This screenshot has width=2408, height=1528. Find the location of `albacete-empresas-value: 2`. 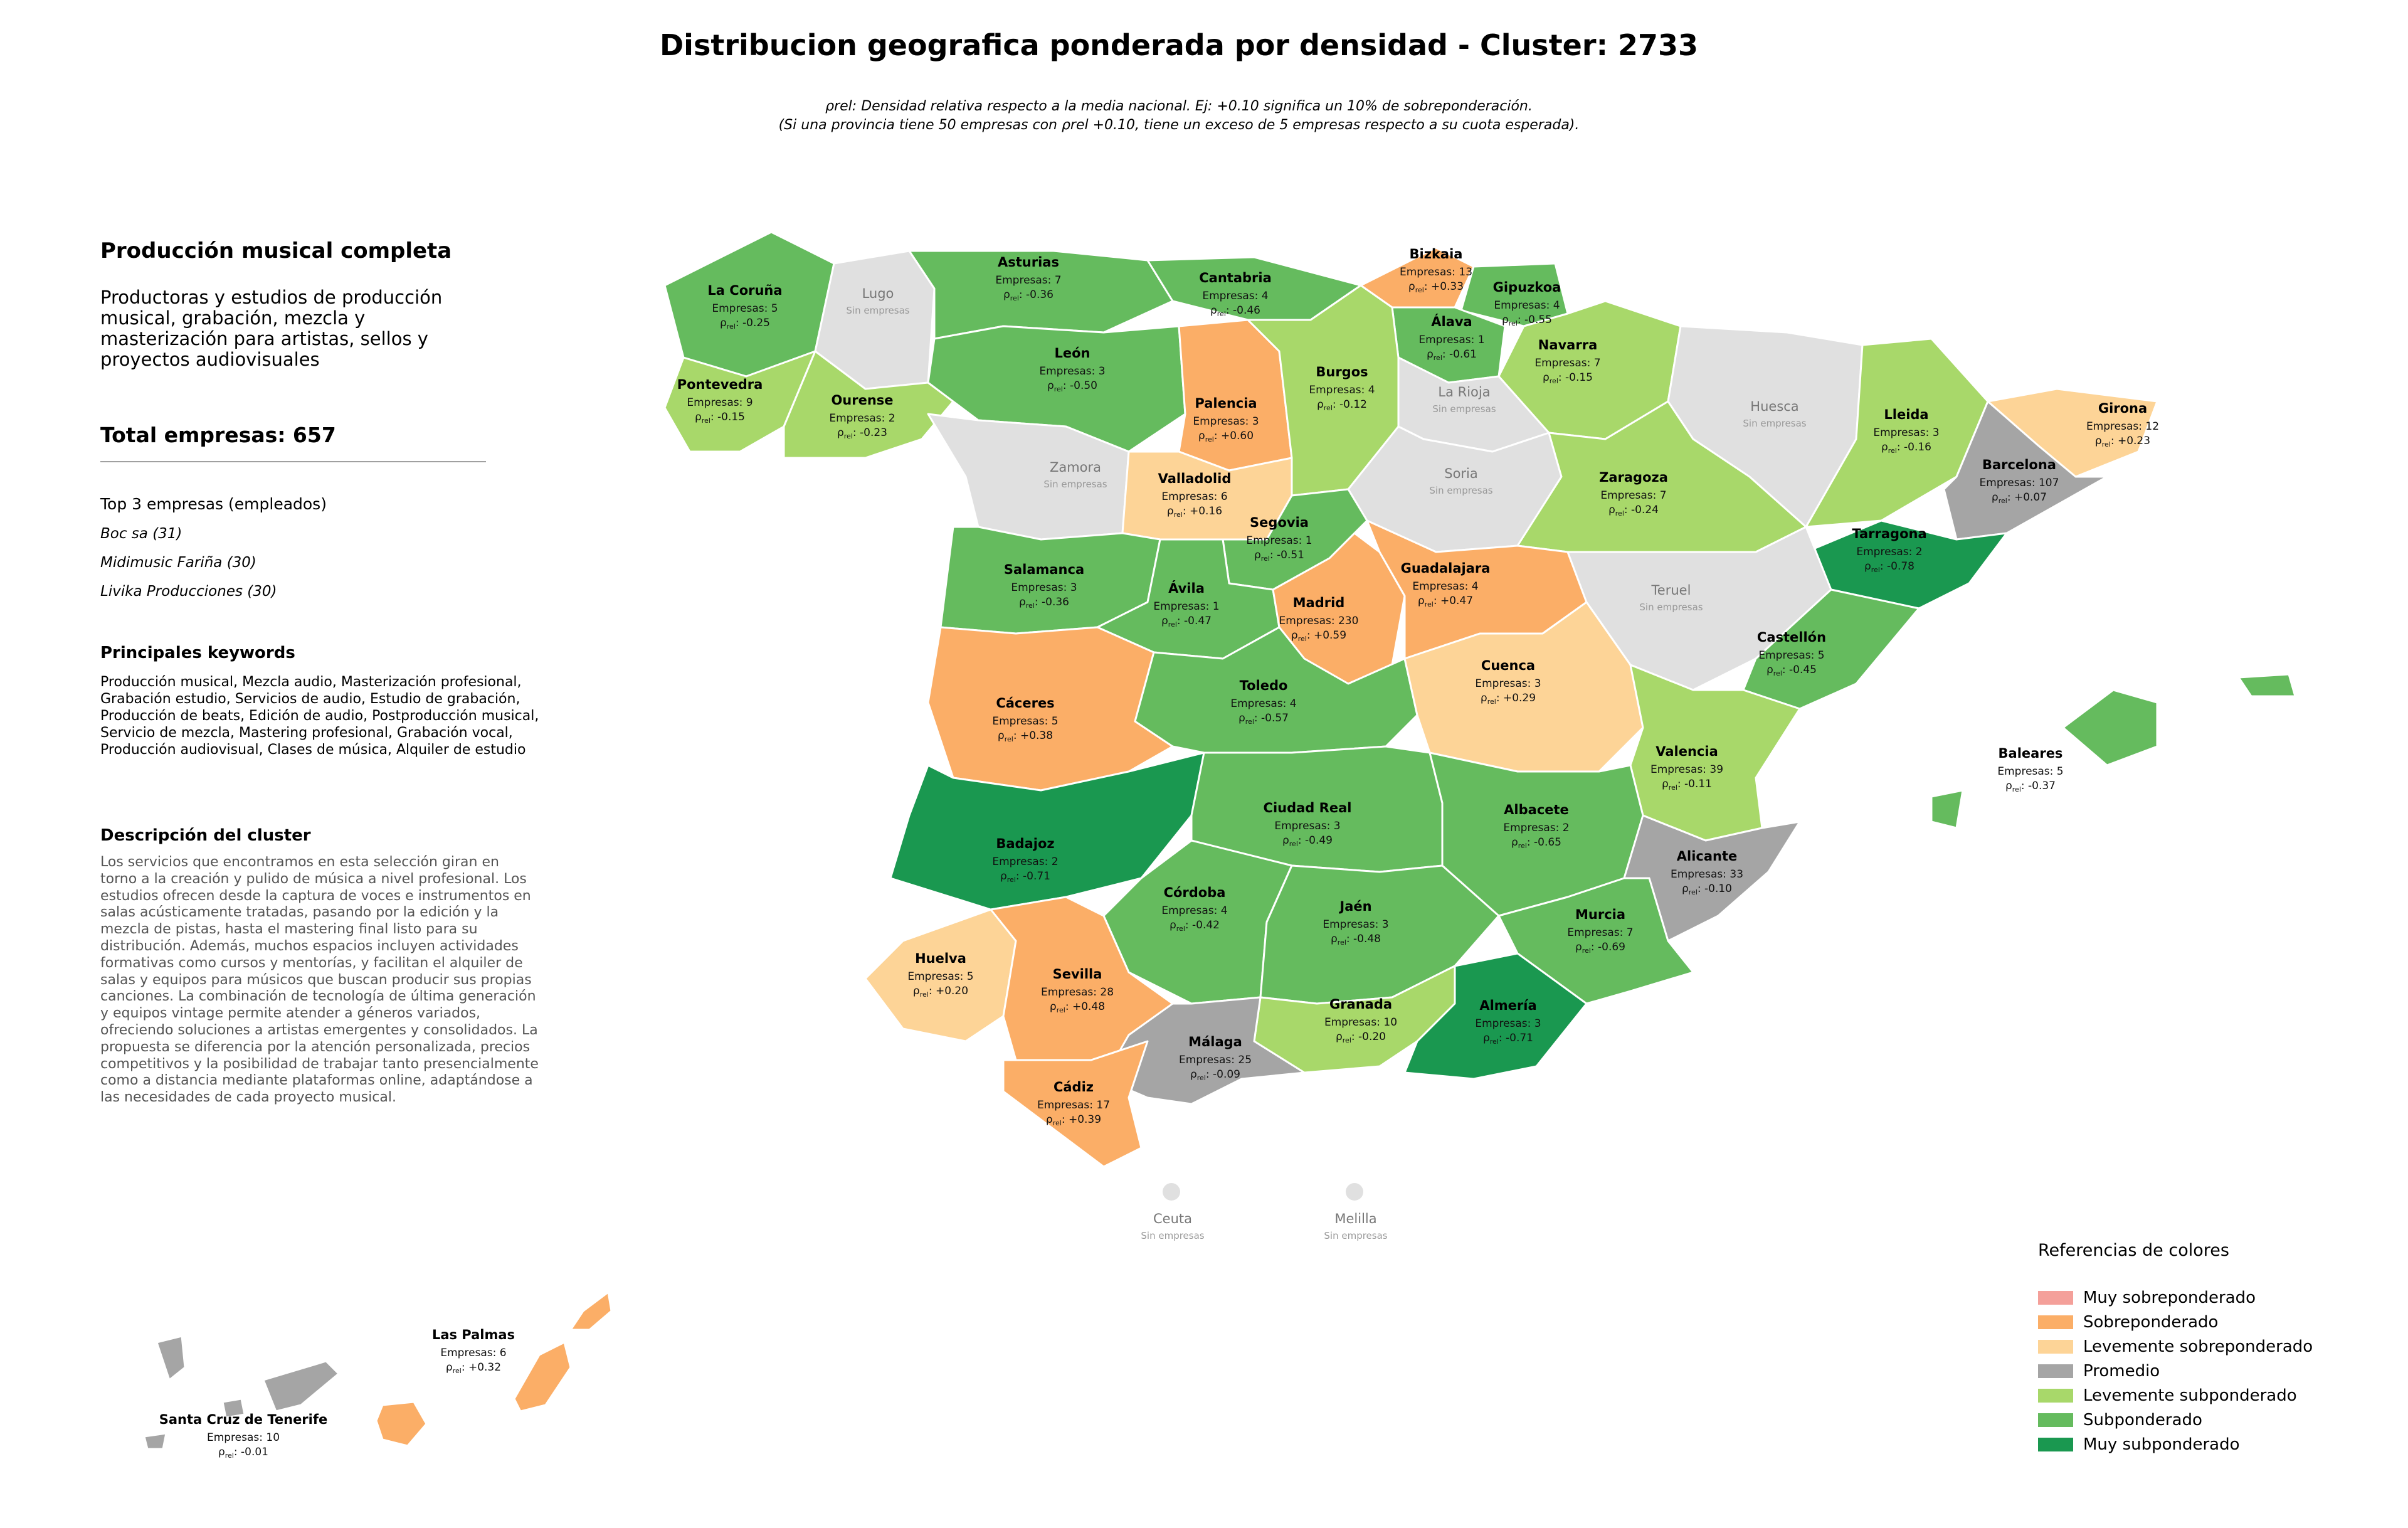

albacete-empresas-value: 2 is located at coordinates (1566, 828).